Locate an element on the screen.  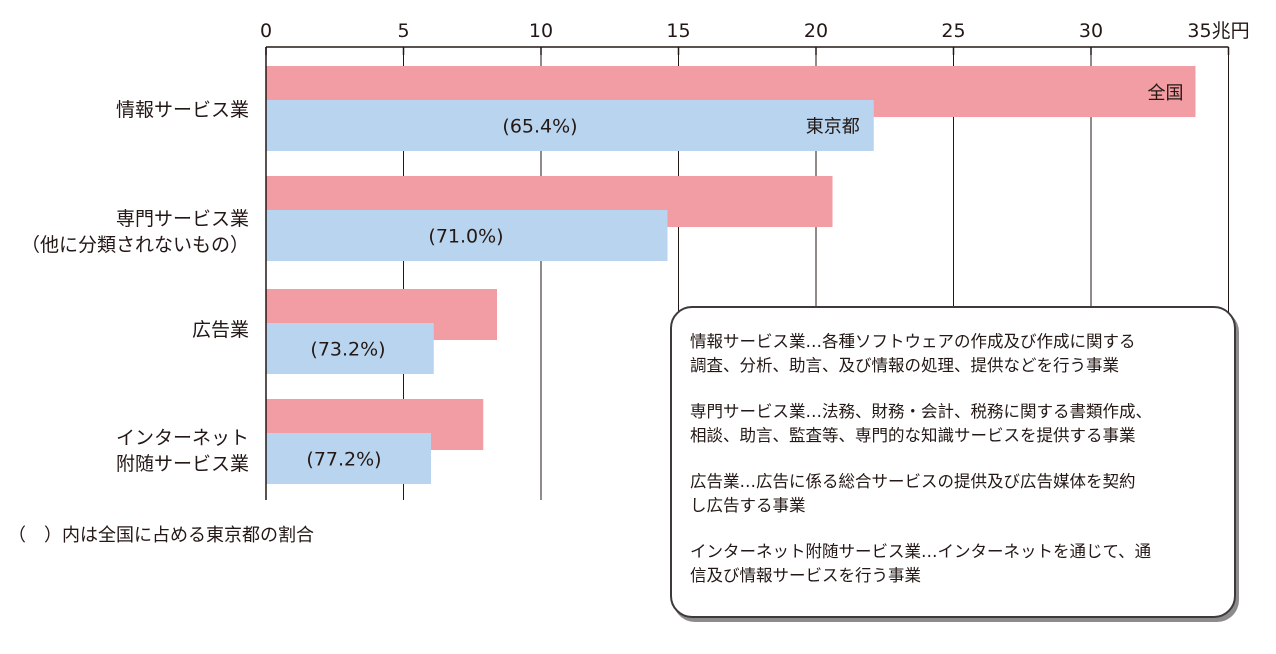
tick-label: 5 is located at coordinates (403, 31).